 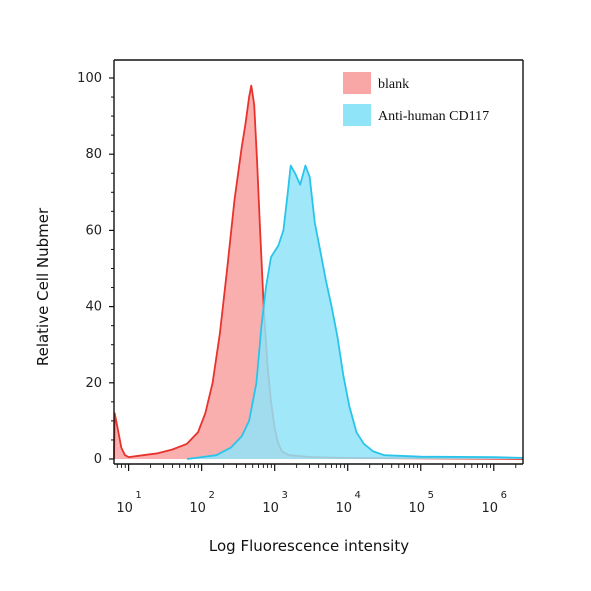 I want to click on y-tick-label: 20, so click(x=93, y=383).